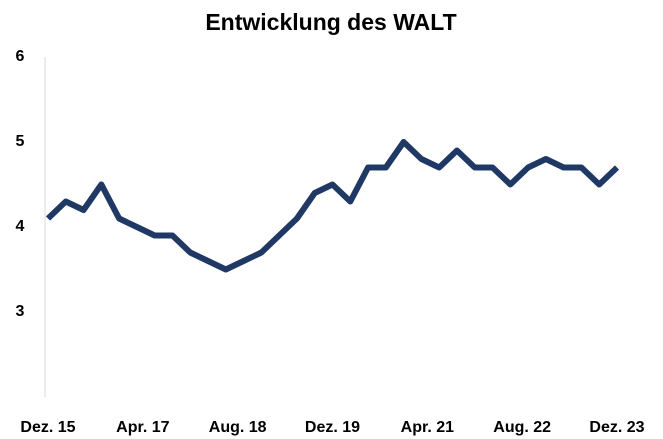 Image resolution: width=663 pixels, height=439 pixels. Describe the element at coordinates (20, 141) in the screenshot. I see `y-tick-label: 5` at that location.